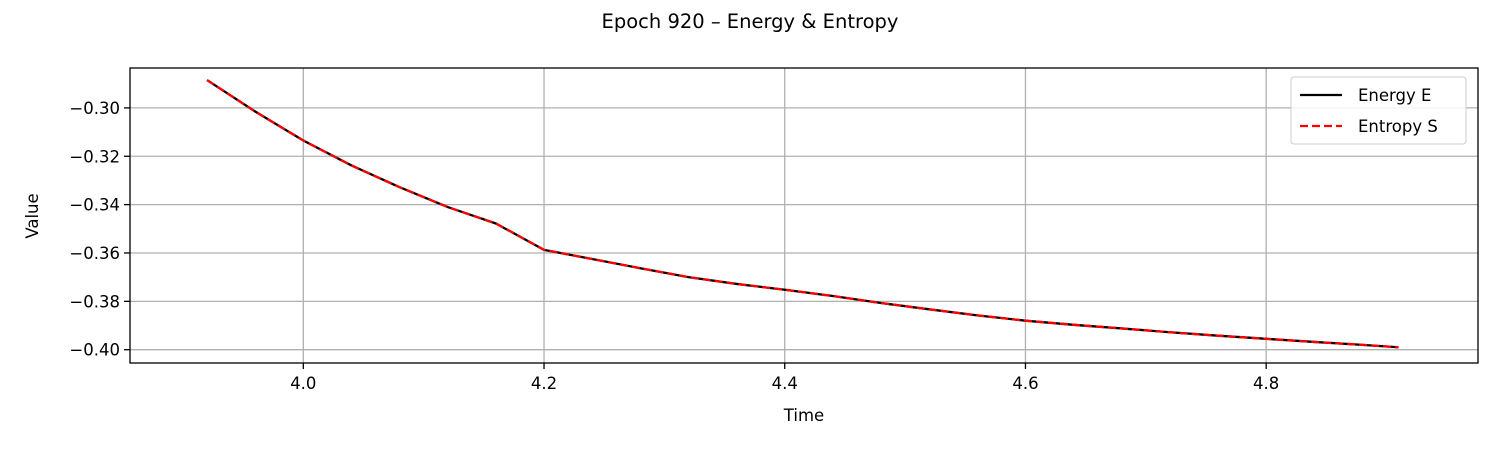 This screenshot has height=454, width=1500. I want to click on x-tick-label: 4.8, so click(1266, 383).